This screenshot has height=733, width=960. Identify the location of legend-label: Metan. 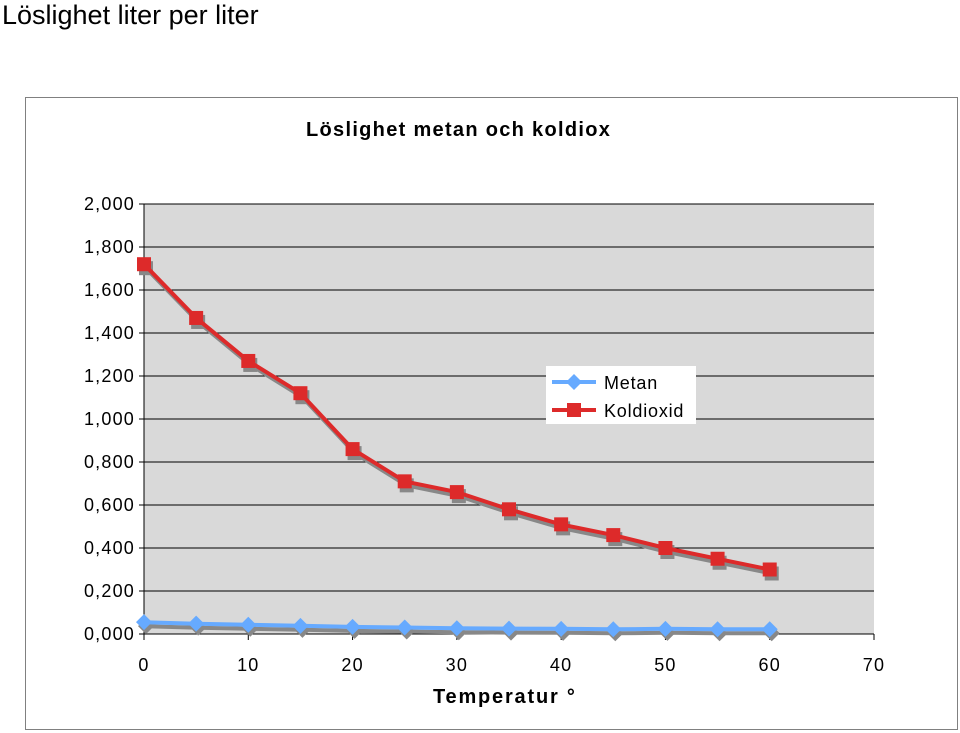
(631, 383).